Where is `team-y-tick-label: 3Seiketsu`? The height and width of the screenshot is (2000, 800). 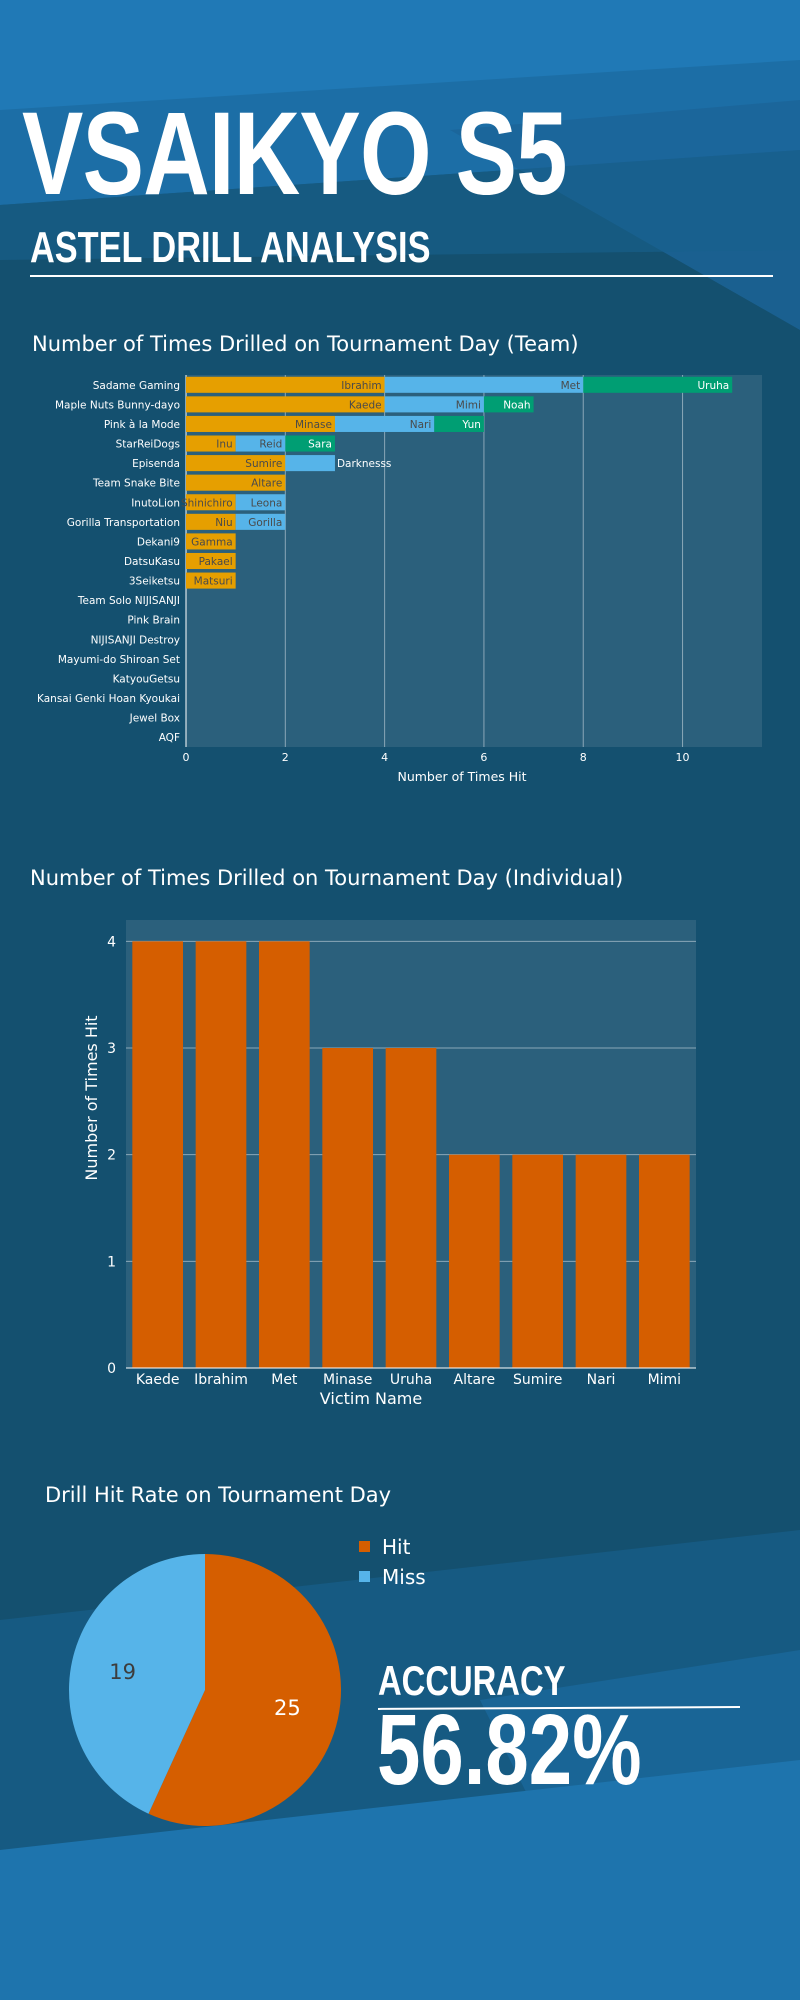 team-y-tick-label: 3Seiketsu is located at coordinates (154, 582).